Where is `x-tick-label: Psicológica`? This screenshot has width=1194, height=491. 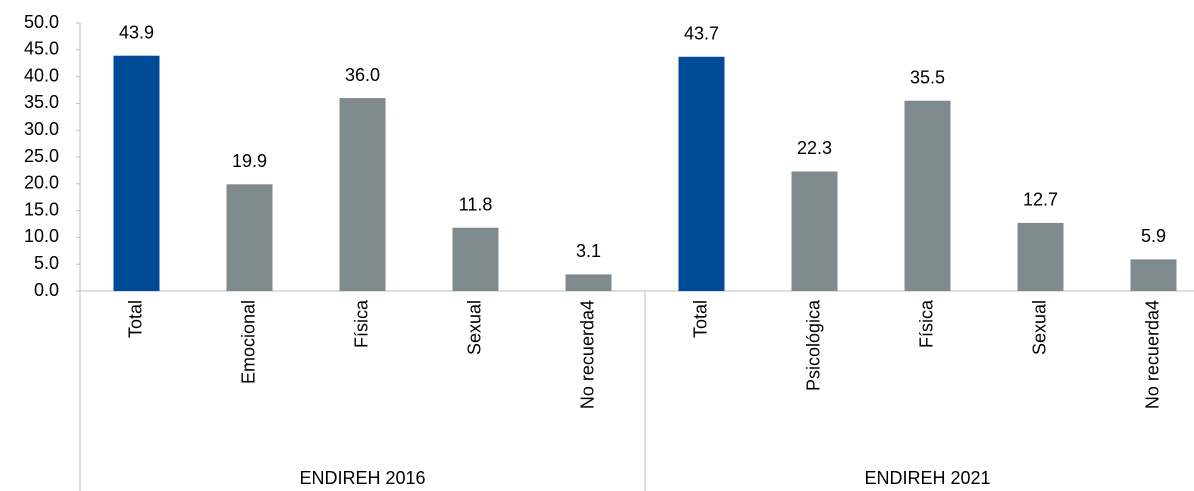 x-tick-label: Psicológica is located at coordinates (813, 345).